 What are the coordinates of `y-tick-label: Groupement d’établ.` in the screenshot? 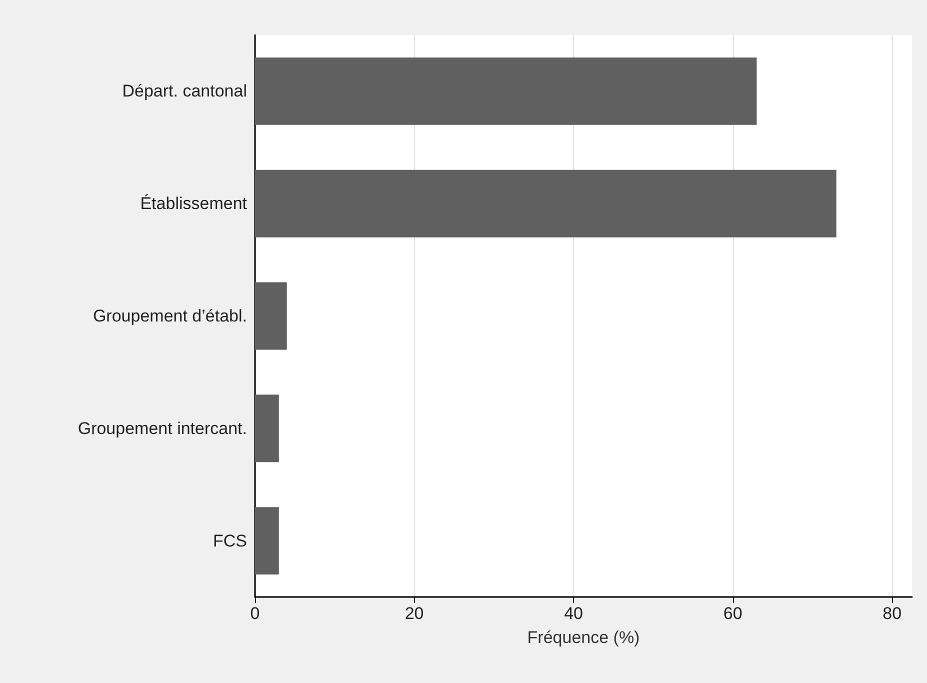 It's located at (169, 316).